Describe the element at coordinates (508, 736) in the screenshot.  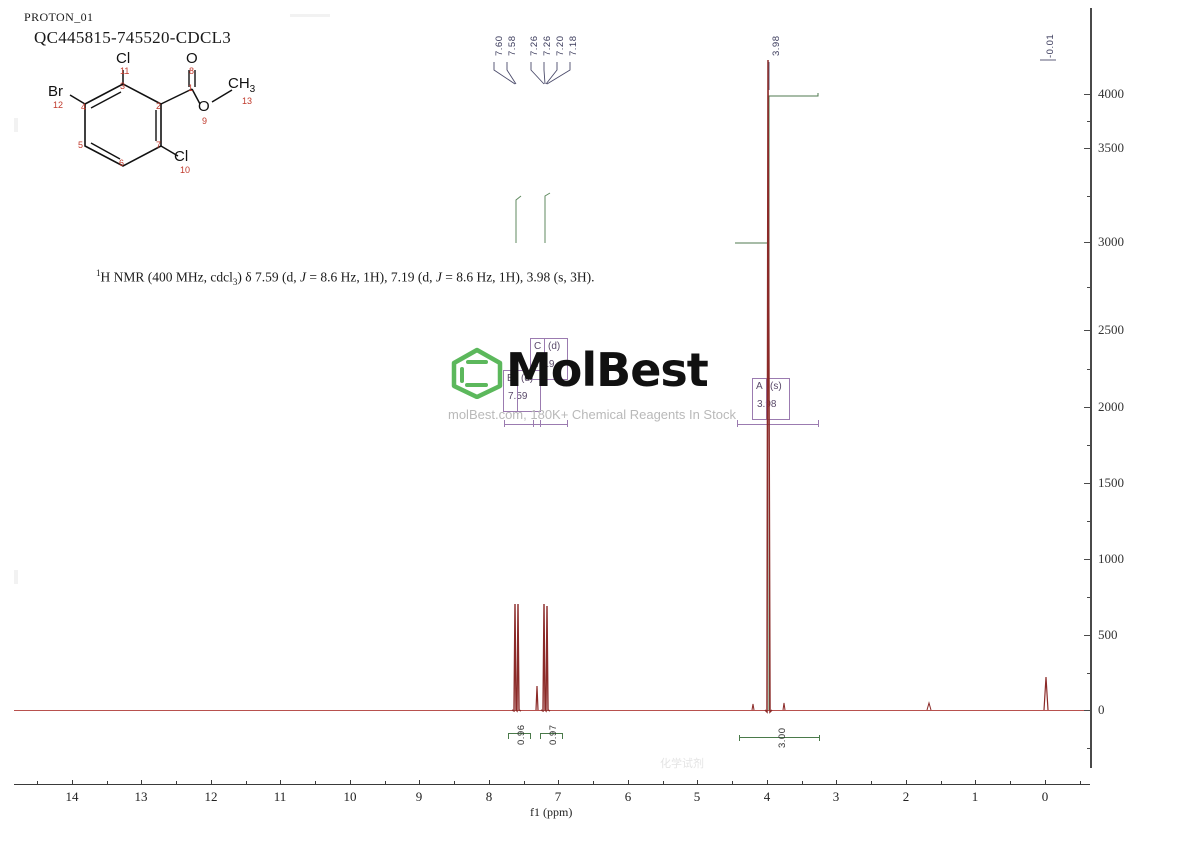
I see `integral-b-tick-left` at that location.